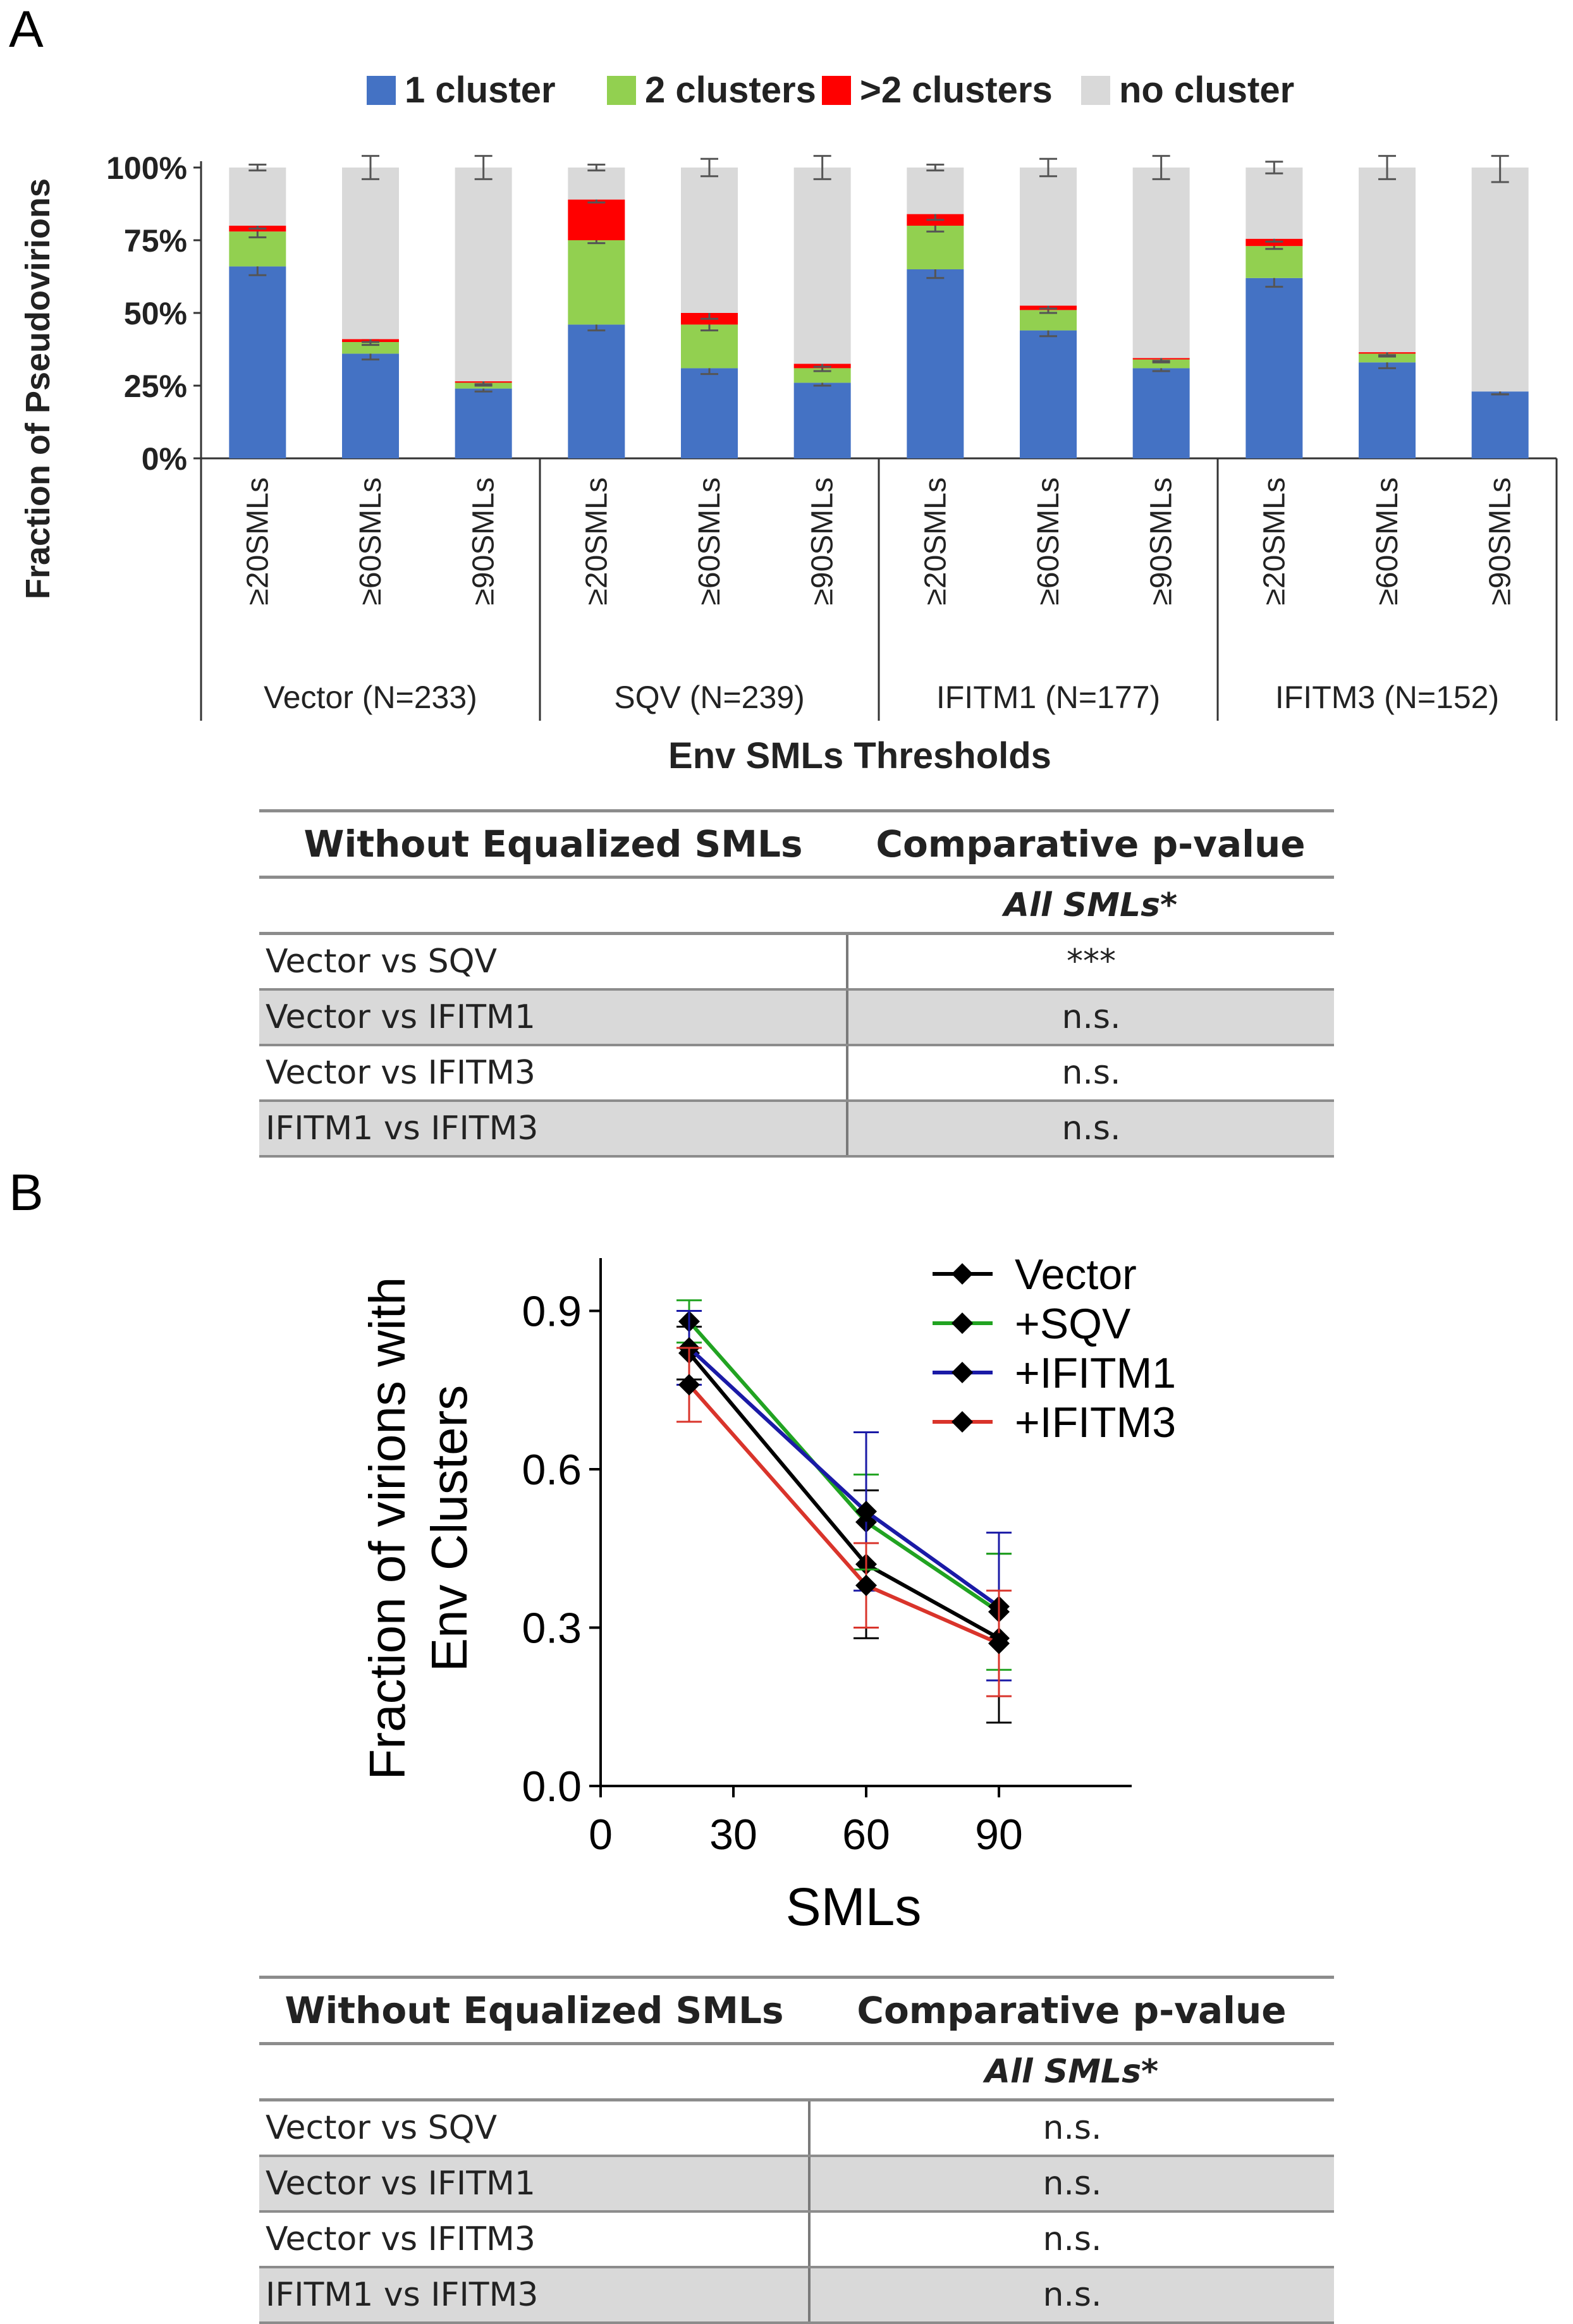 The image size is (1573, 2324). I want to click on x-axis-title: SMLs, so click(854, 1906).